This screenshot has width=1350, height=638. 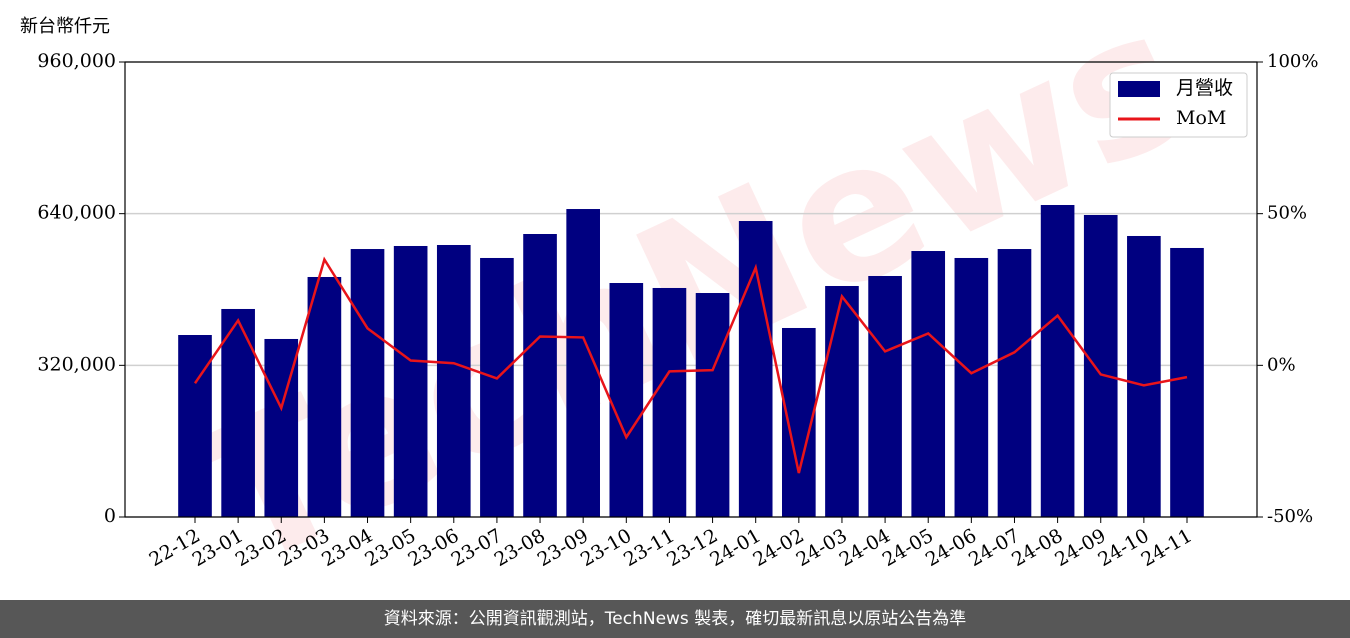 I want to click on y2-tick-label: 50%, so click(x=1287, y=213).